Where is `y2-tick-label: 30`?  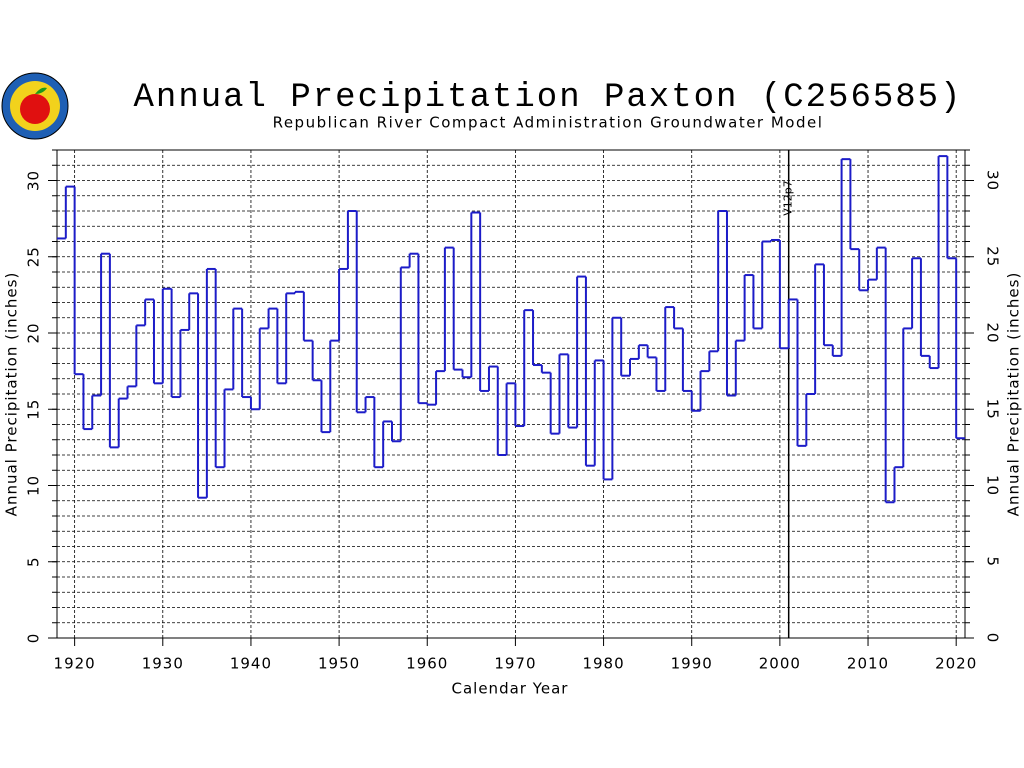 y2-tick-label: 30 is located at coordinates (993, 180).